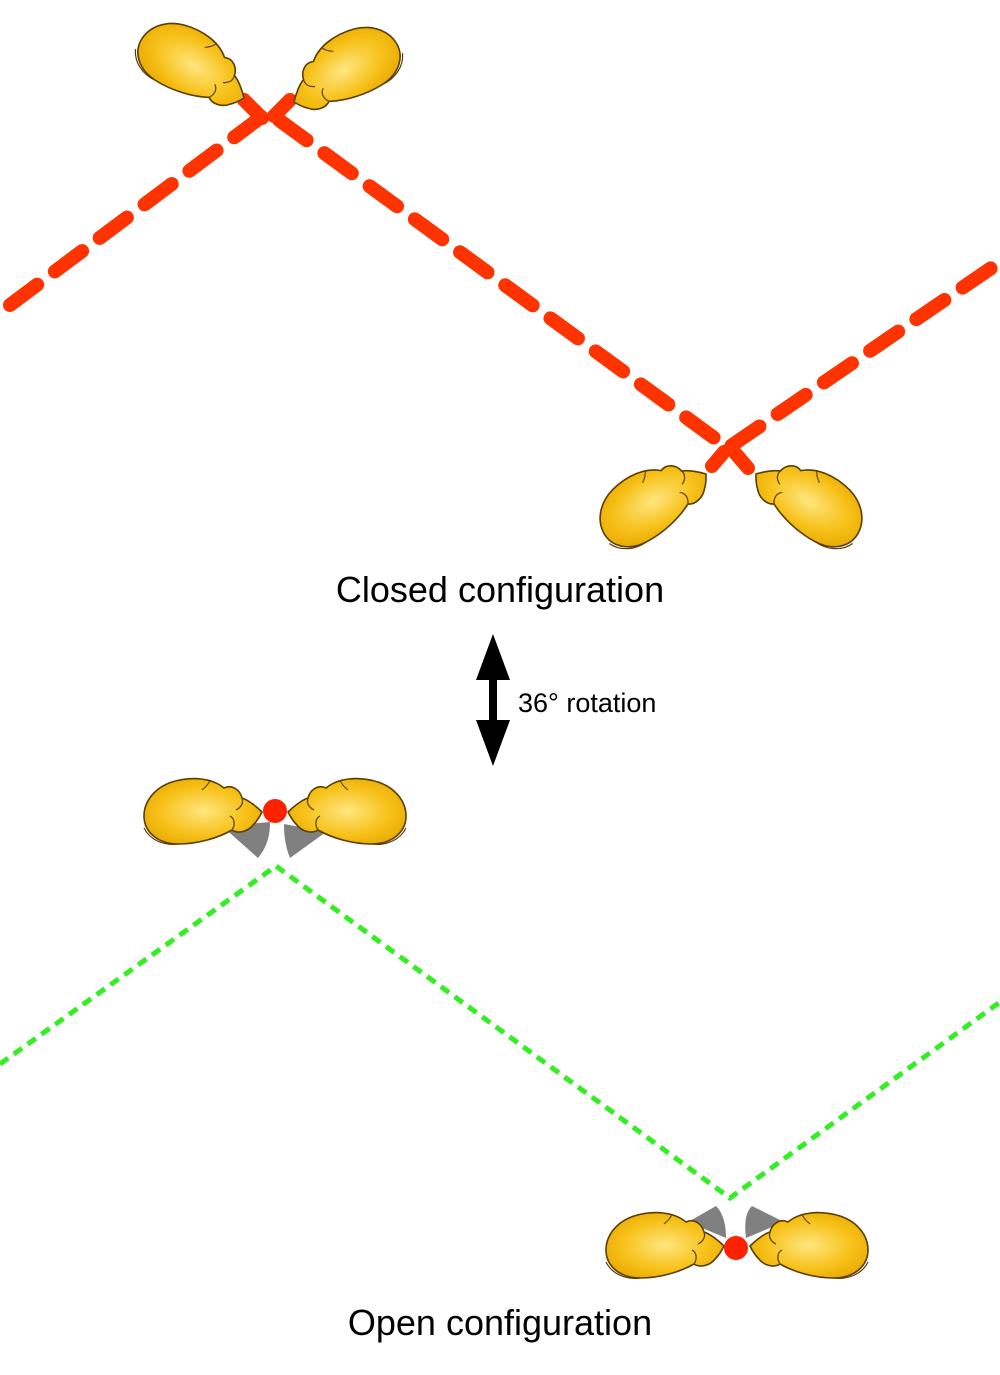 The height and width of the screenshot is (1375, 1000). What do you see at coordinates (194, 66) in the screenshot?
I see `closed-molecule-top-left` at bounding box center [194, 66].